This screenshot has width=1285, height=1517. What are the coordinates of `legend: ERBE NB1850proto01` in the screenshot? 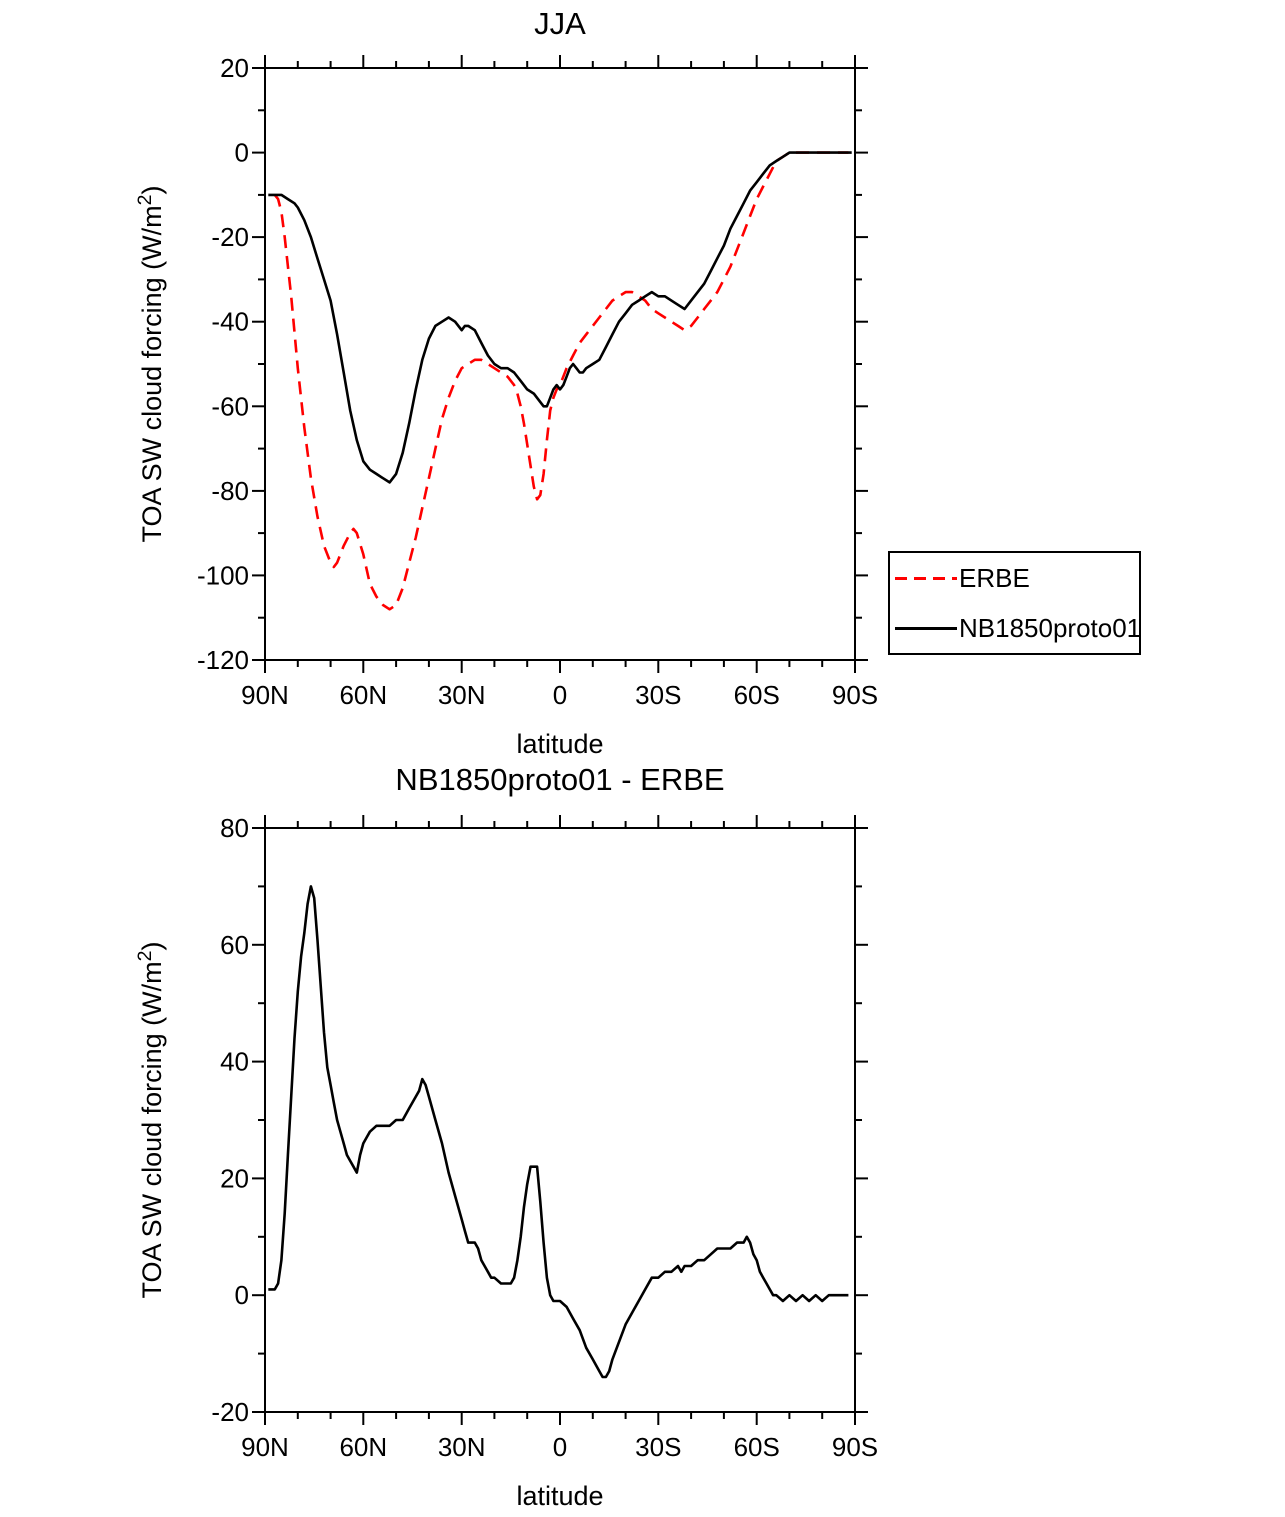 It's located at (1014, 603).